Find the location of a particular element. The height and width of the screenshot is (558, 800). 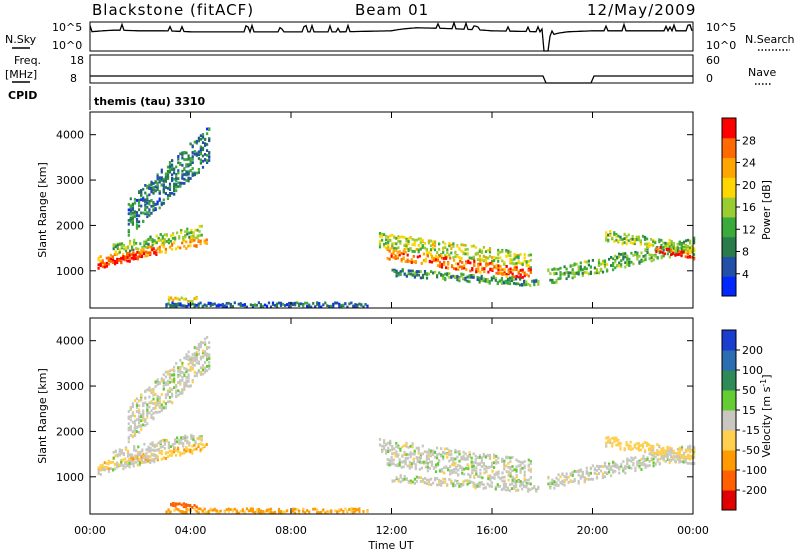

colorbar-tick-label: 200 is located at coordinates (752, 350).